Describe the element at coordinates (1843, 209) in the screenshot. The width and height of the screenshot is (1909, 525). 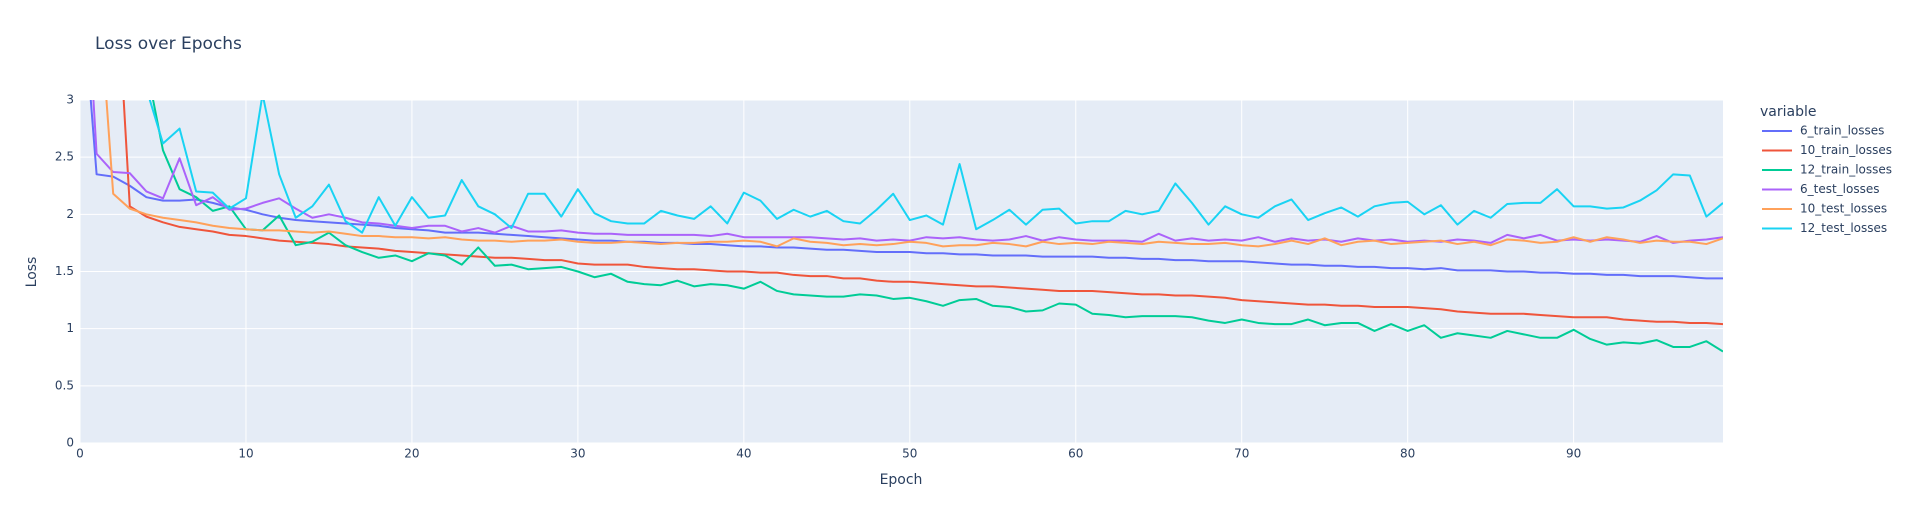
I see `legend-label: 10_test_losses` at that location.